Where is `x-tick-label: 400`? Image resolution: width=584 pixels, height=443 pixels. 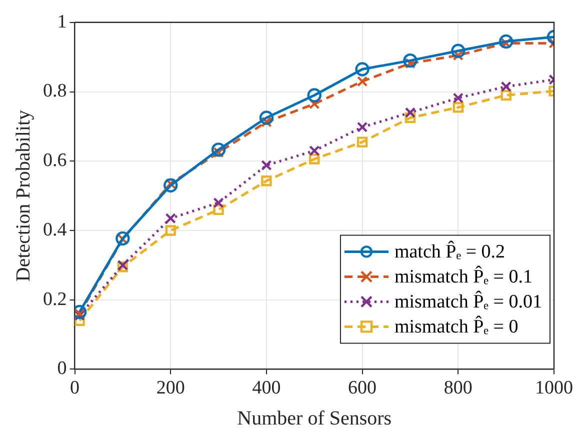
x-tick-label: 400 is located at coordinates (266, 388).